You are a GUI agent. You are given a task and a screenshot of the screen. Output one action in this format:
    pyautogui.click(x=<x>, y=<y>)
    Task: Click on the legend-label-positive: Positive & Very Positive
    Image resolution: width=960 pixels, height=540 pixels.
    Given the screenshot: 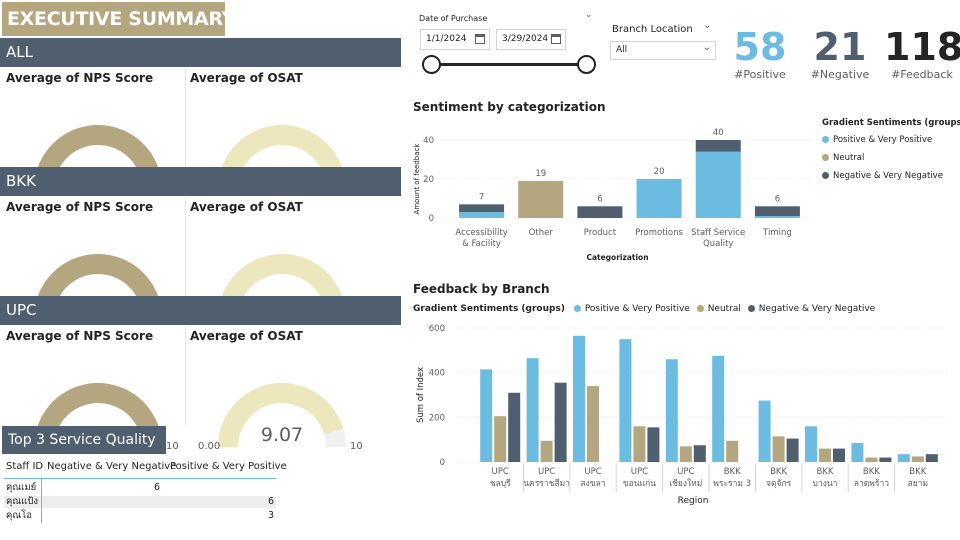 What is the action you would take?
    pyautogui.click(x=883, y=140)
    